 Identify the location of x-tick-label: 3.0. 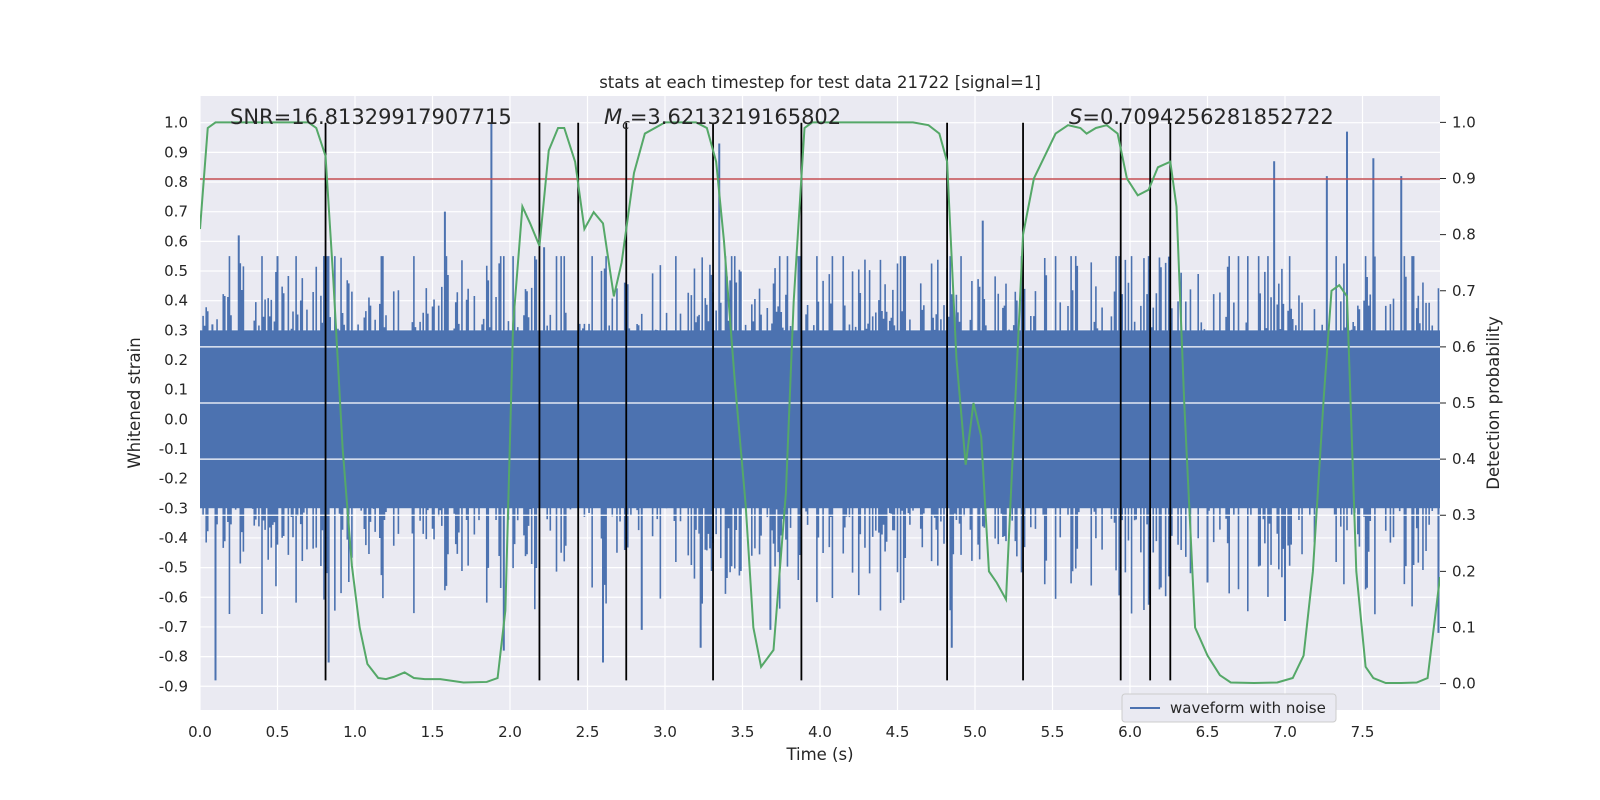
(665, 732).